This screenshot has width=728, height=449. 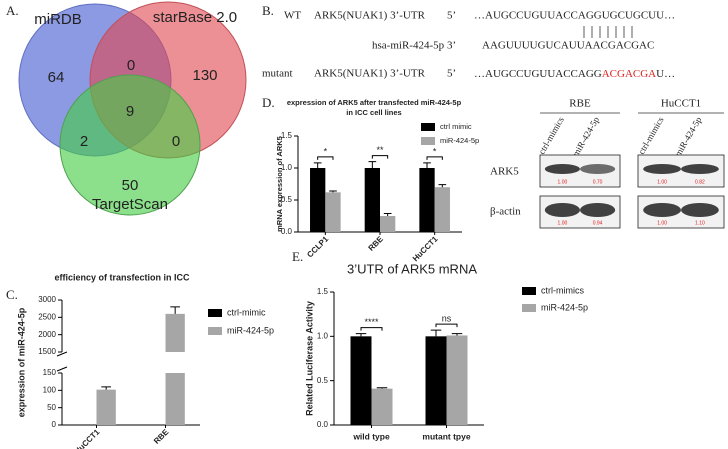 What do you see at coordinates (87, 438) in the screenshot?
I see `x-tick-label: HuCCT1` at bounding box center [87, 438].